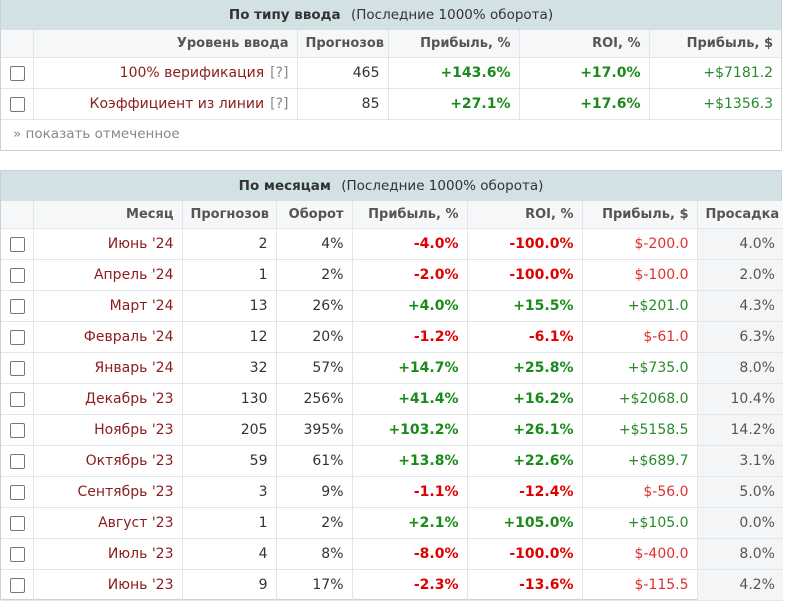 Image resolution: width=790 pixels, height=601 pixels. Describe the element at coordinates (740, 523) in the screenshot. I see `drawdown-cell: 0.0%` at that location.